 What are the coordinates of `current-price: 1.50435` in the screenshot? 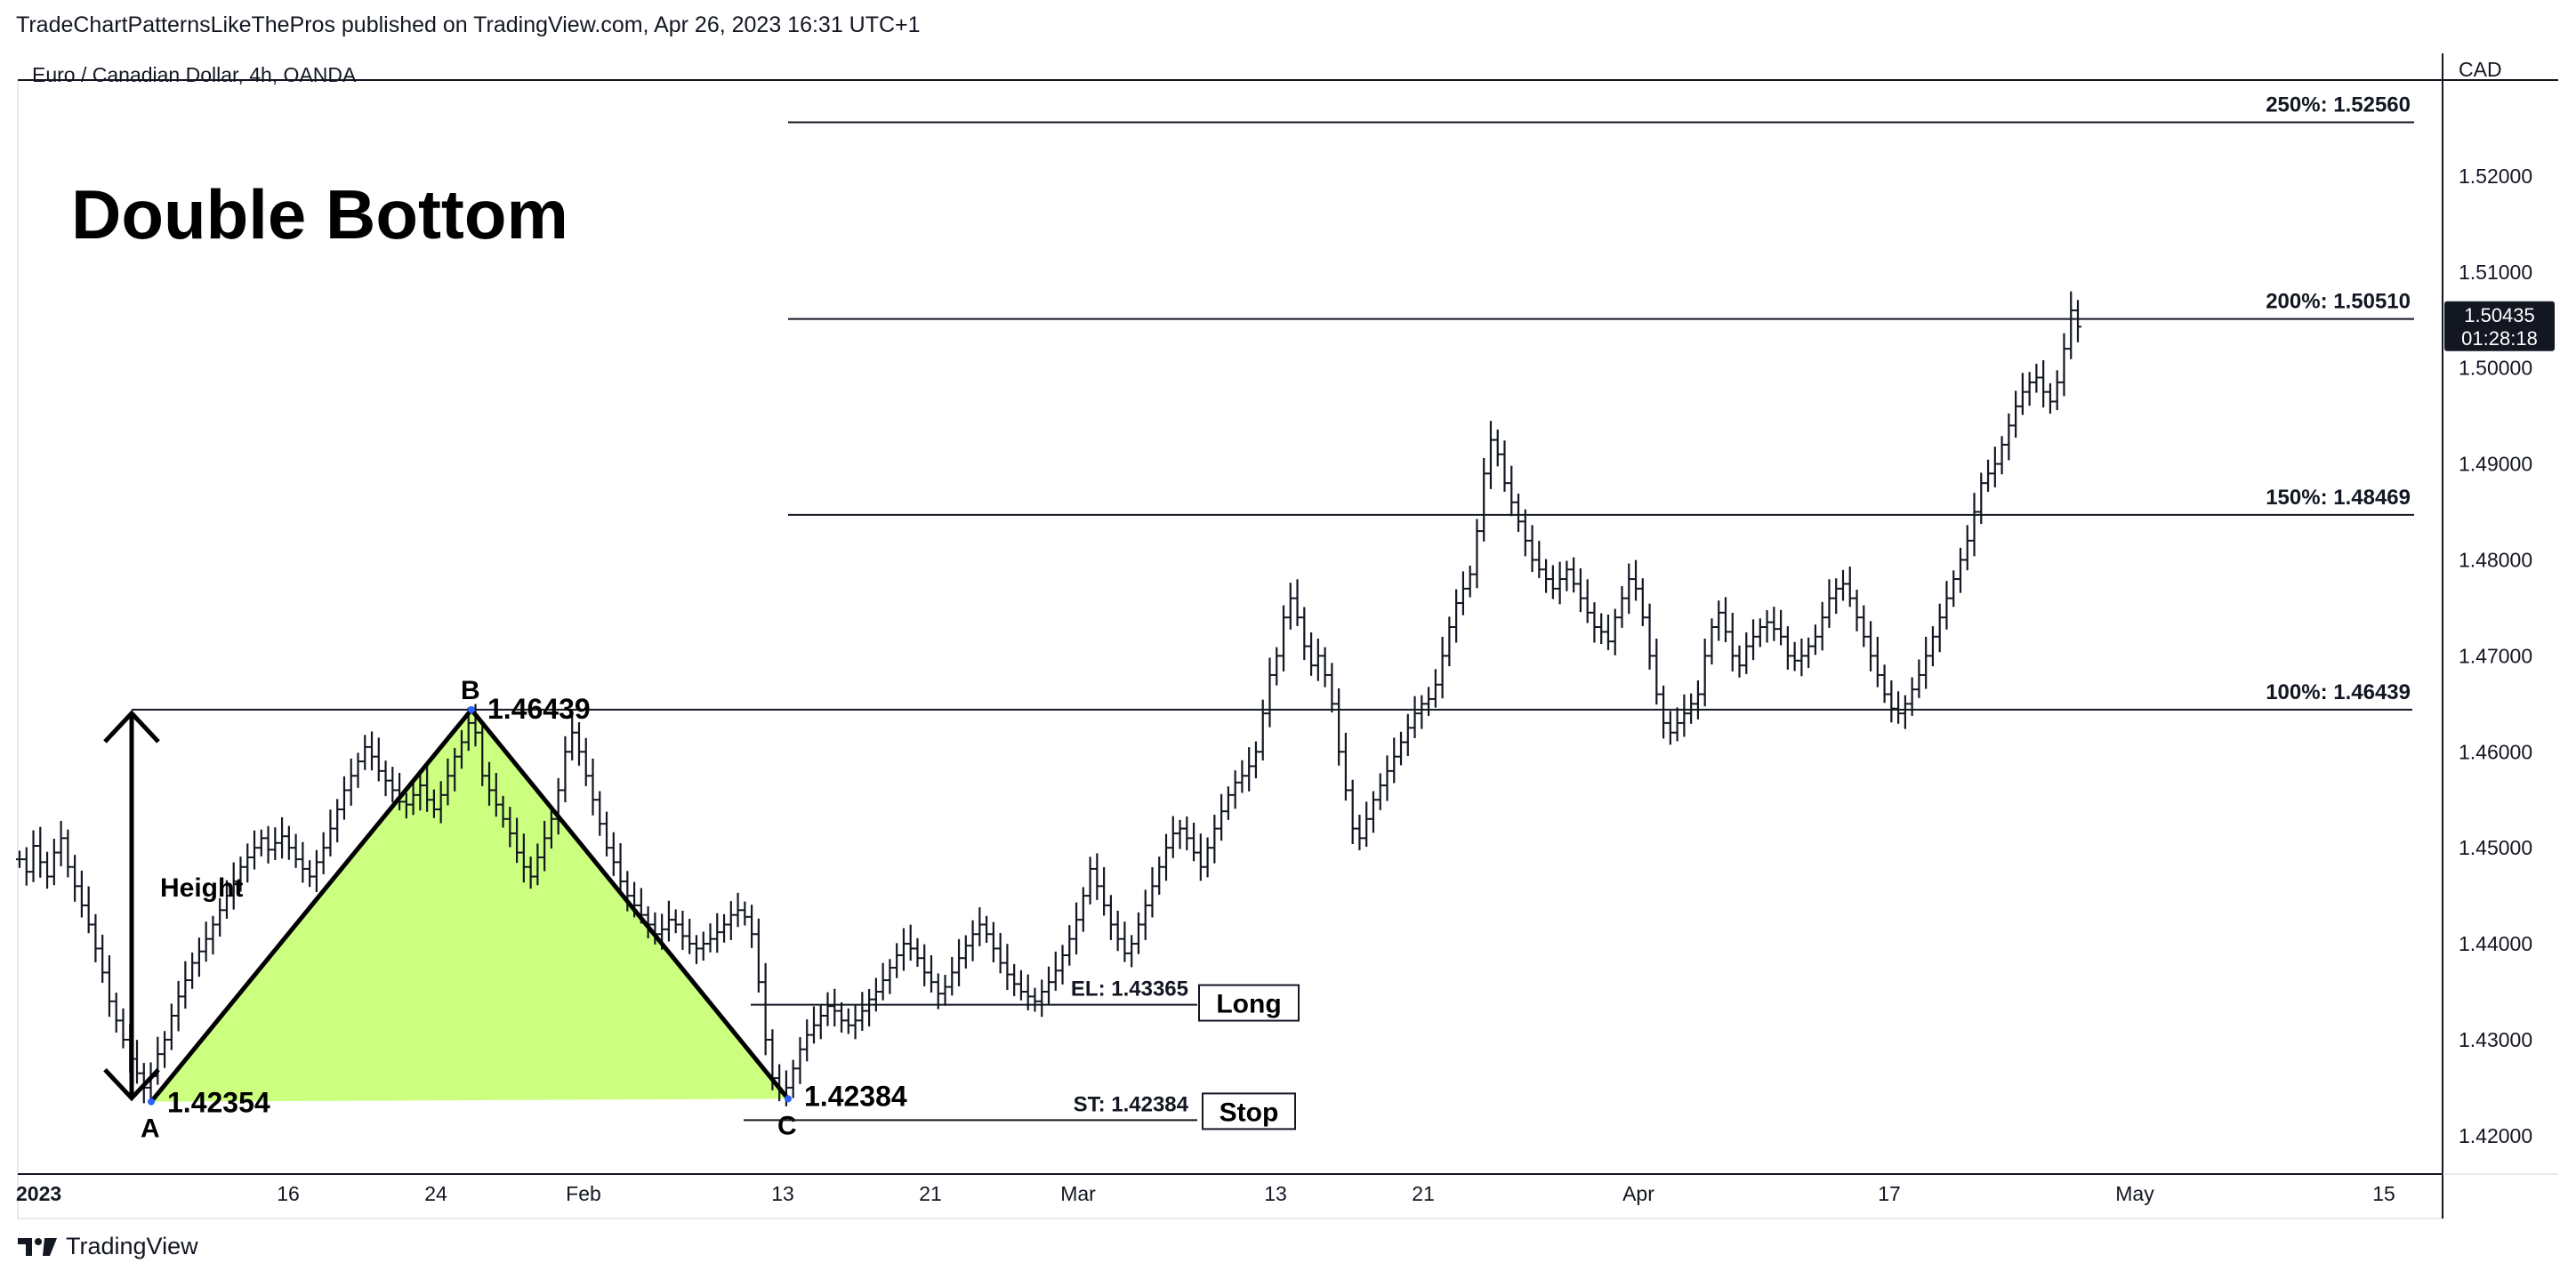 It's located at (2499, 315).